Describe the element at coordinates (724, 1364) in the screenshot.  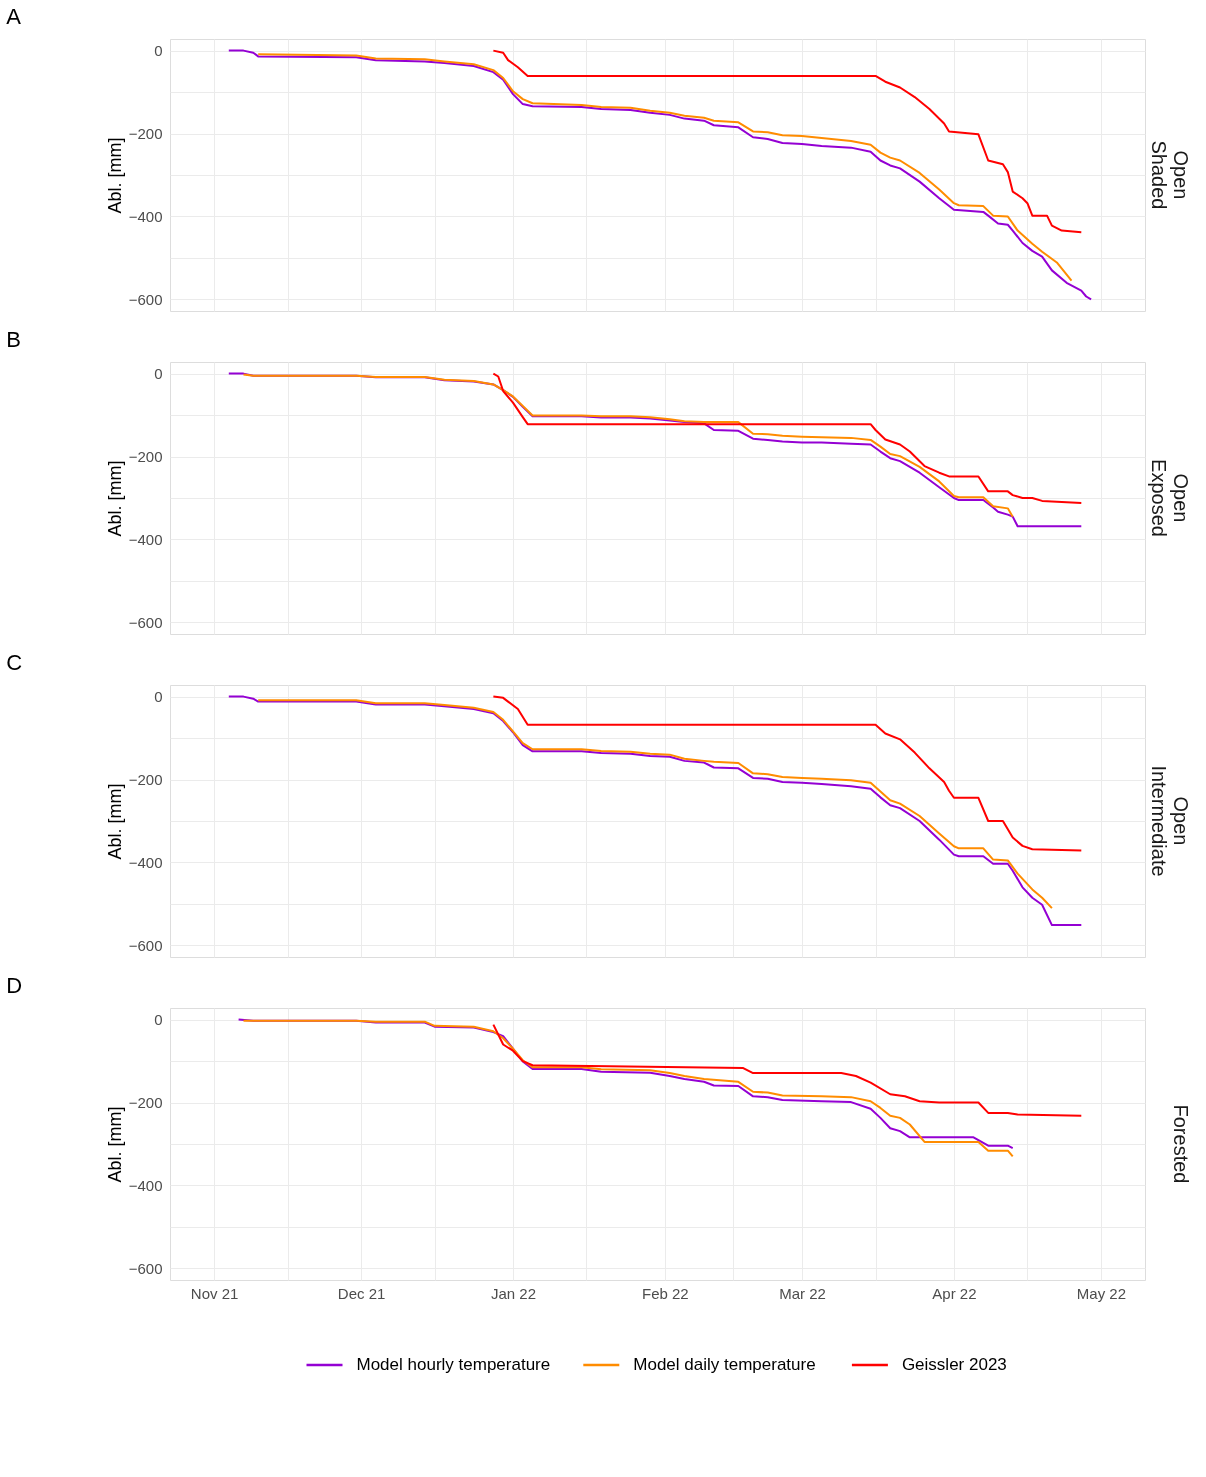
I see `legend-label: Model daily temperature` at that location.